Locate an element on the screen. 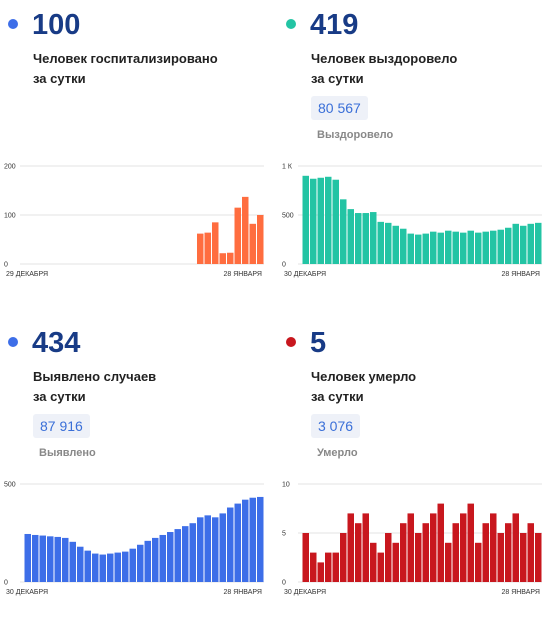 The width and height of the screenshot is (552, 618). recovered-desc-line1: Человек выздоровело is located at coordinates (384, 58).